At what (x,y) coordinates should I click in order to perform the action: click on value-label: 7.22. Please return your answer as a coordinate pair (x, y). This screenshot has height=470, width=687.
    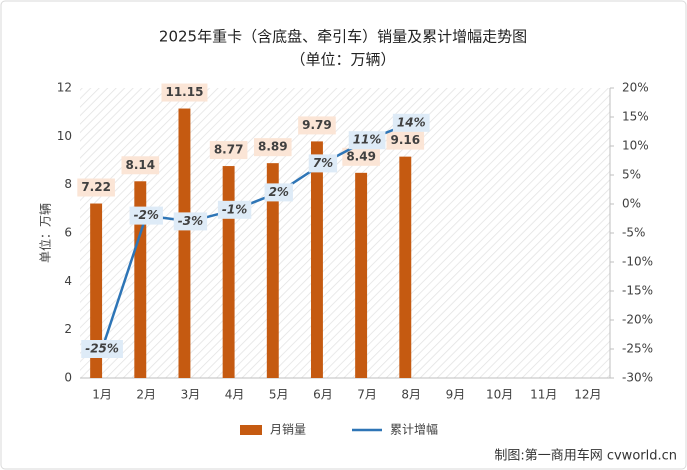
    Looking at the image, I should click on (96, 187).